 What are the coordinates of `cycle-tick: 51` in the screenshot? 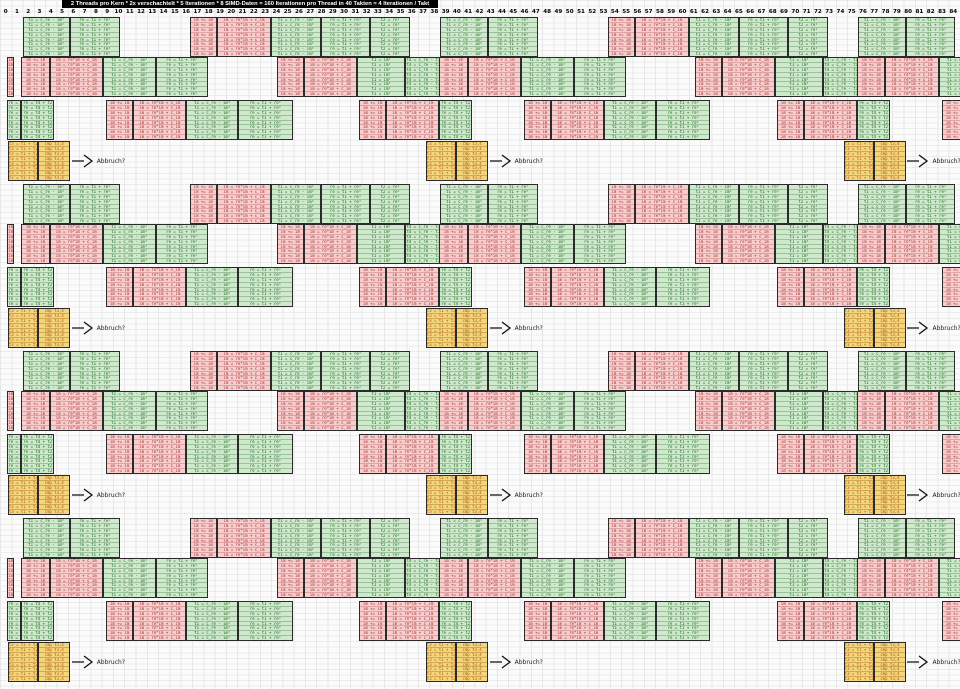 It's located at (581, 12).